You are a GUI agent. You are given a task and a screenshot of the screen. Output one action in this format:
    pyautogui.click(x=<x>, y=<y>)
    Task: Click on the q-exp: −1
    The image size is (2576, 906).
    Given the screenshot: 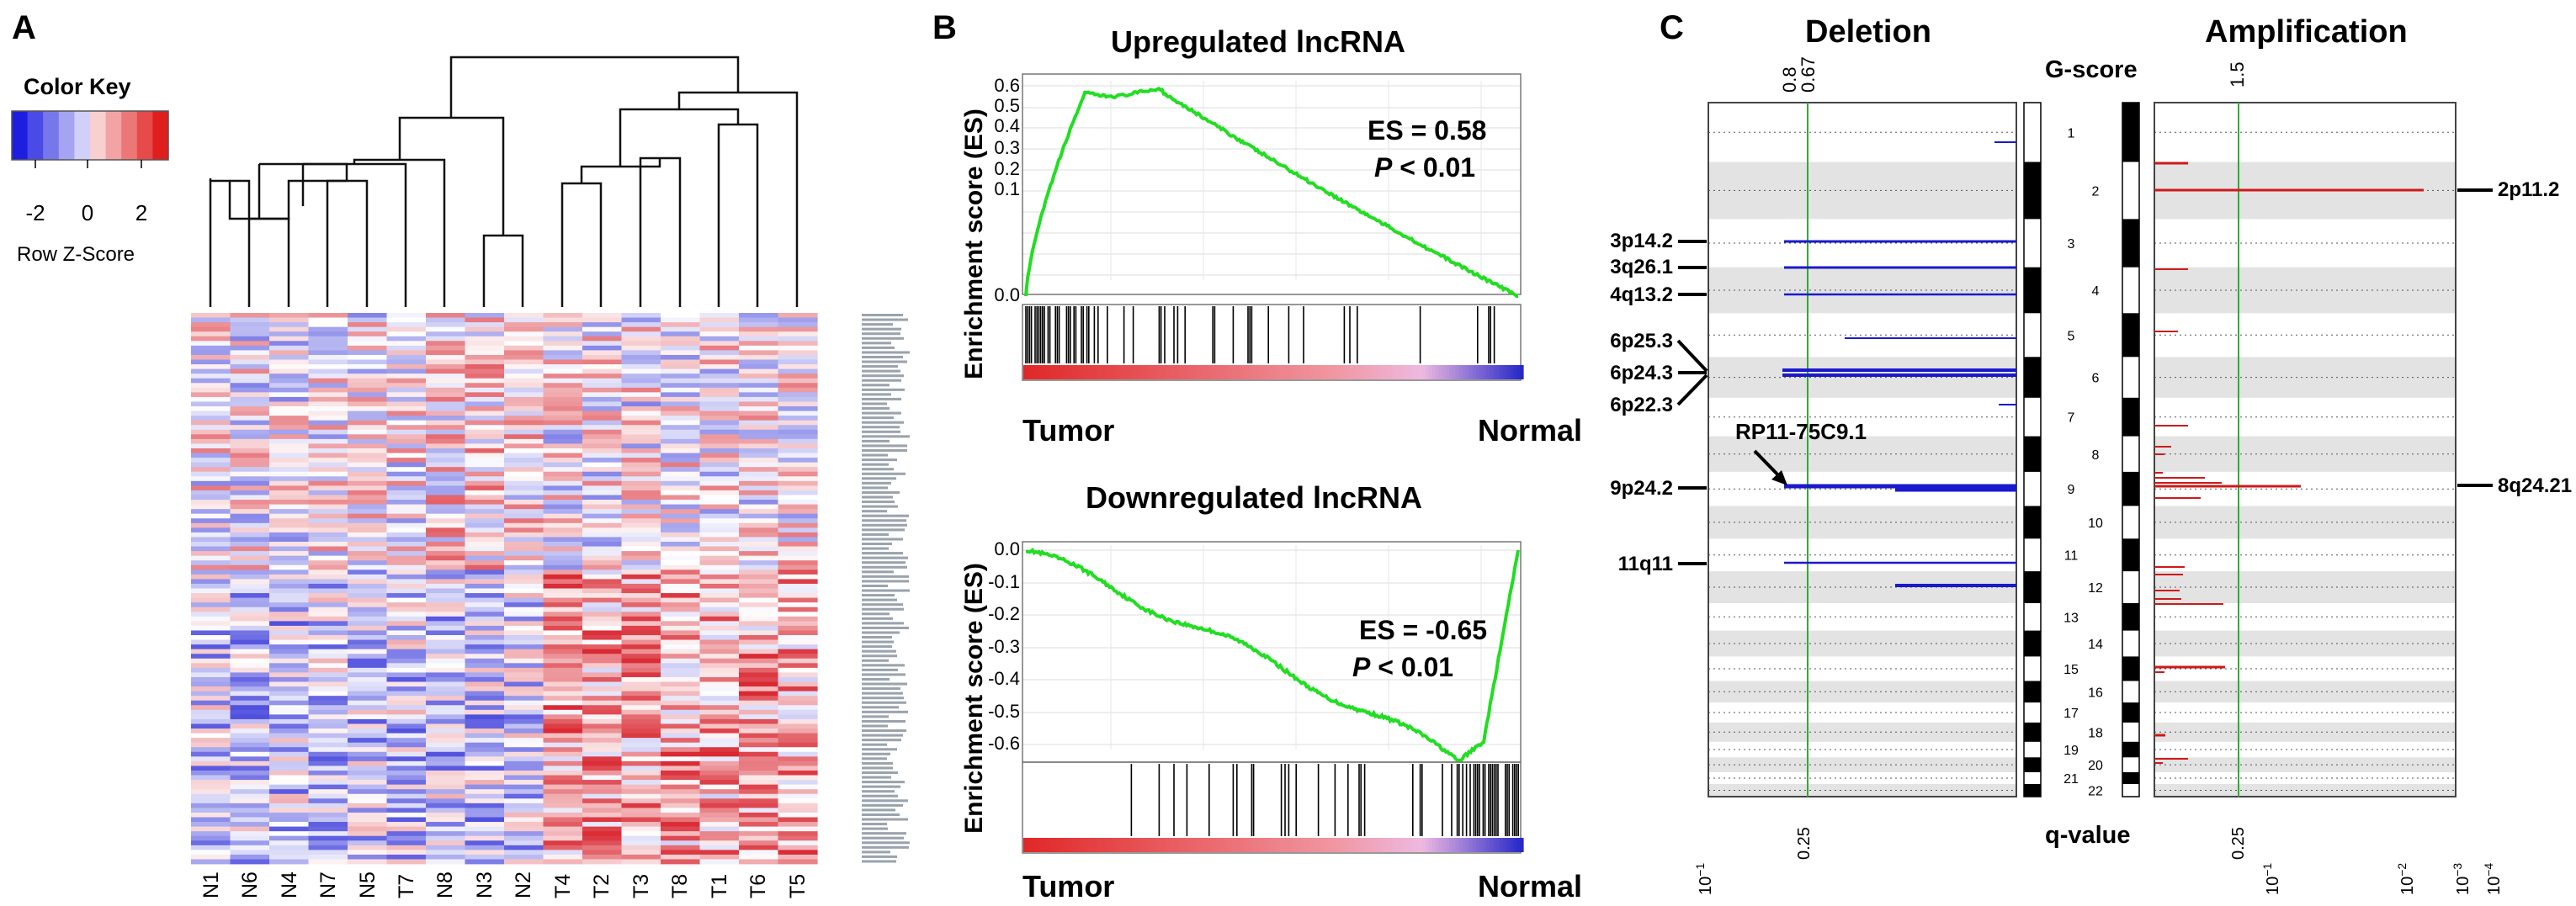 What is the action you would take?
    pyautogui.click(x=2267, y=870)
    